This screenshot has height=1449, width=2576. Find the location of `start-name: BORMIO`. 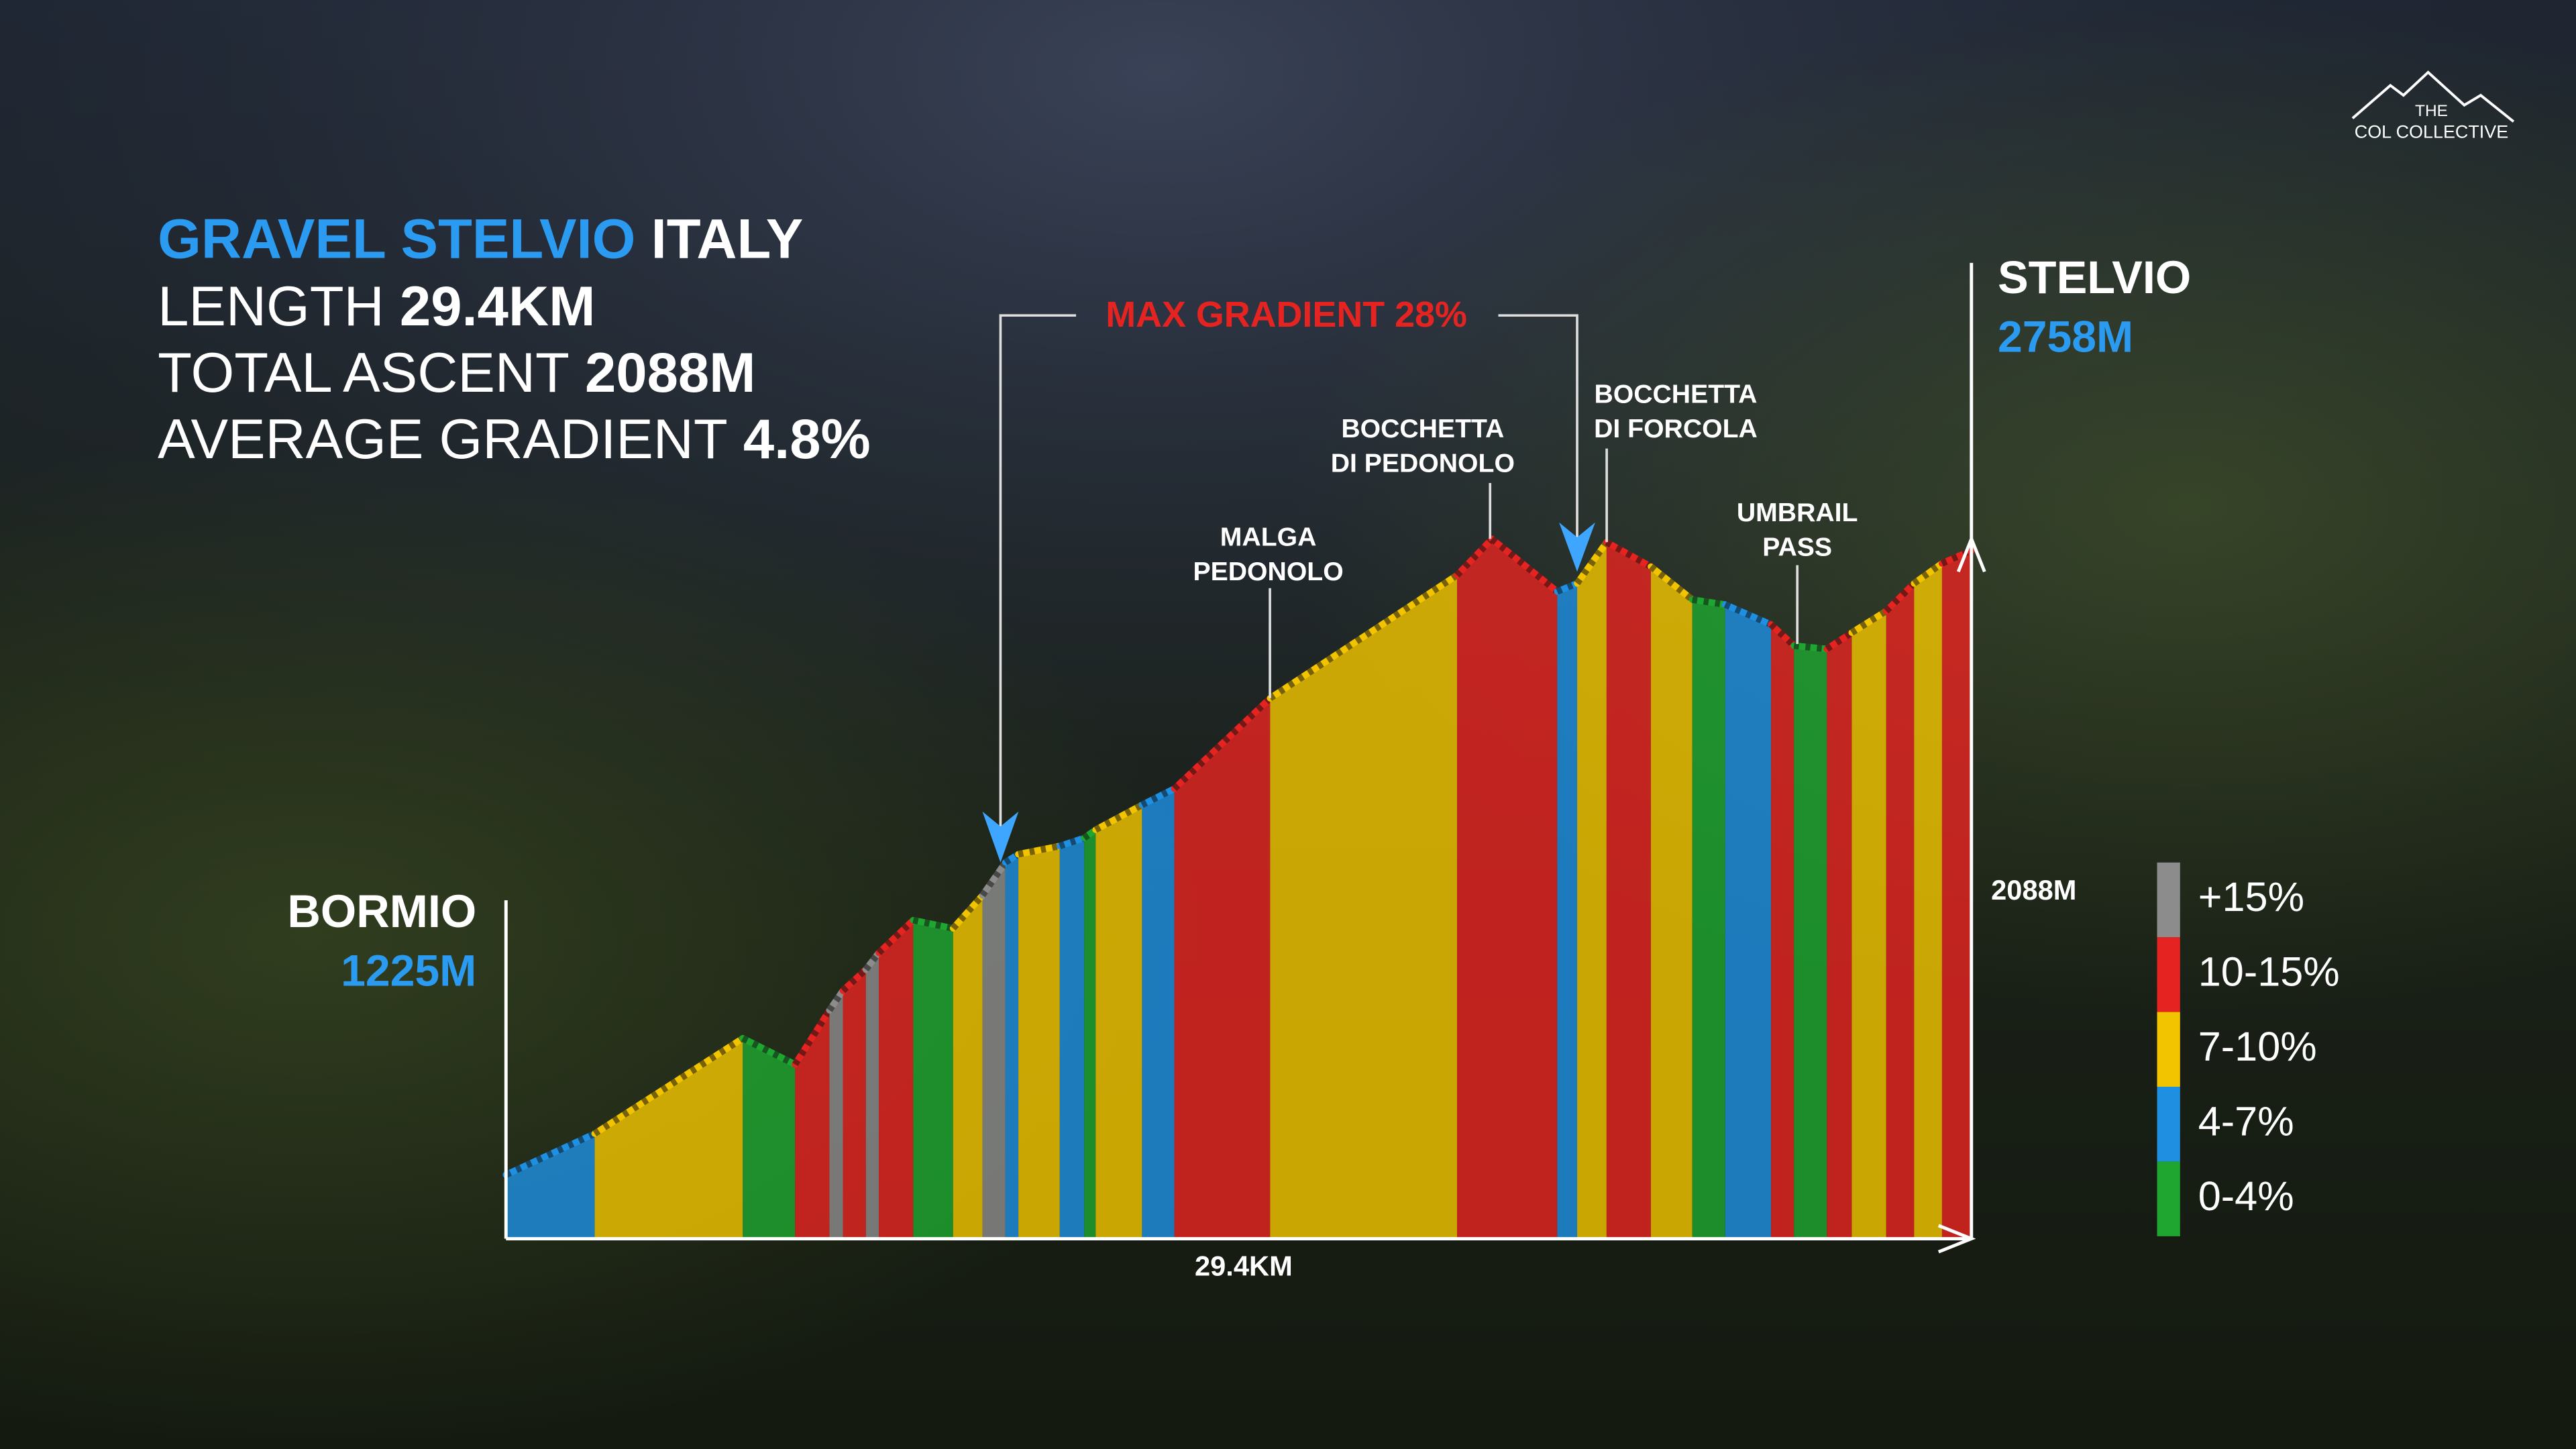

start-name: BORMIO is located at coordinates (381, 911).